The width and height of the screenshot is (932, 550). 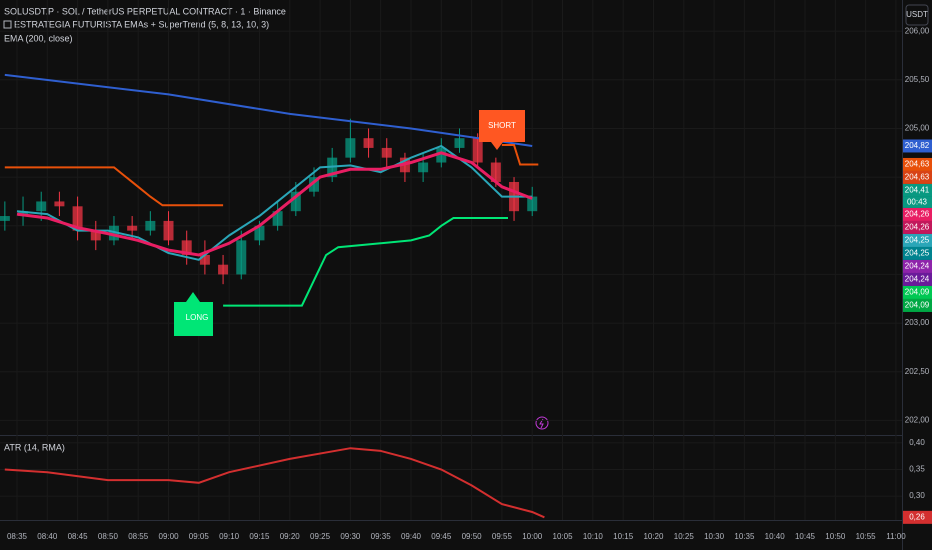 What do you see at coordinates (684, 536) in the screenshot?
I see `x-tick-label: 10:25` at bounding box center [684, 536].